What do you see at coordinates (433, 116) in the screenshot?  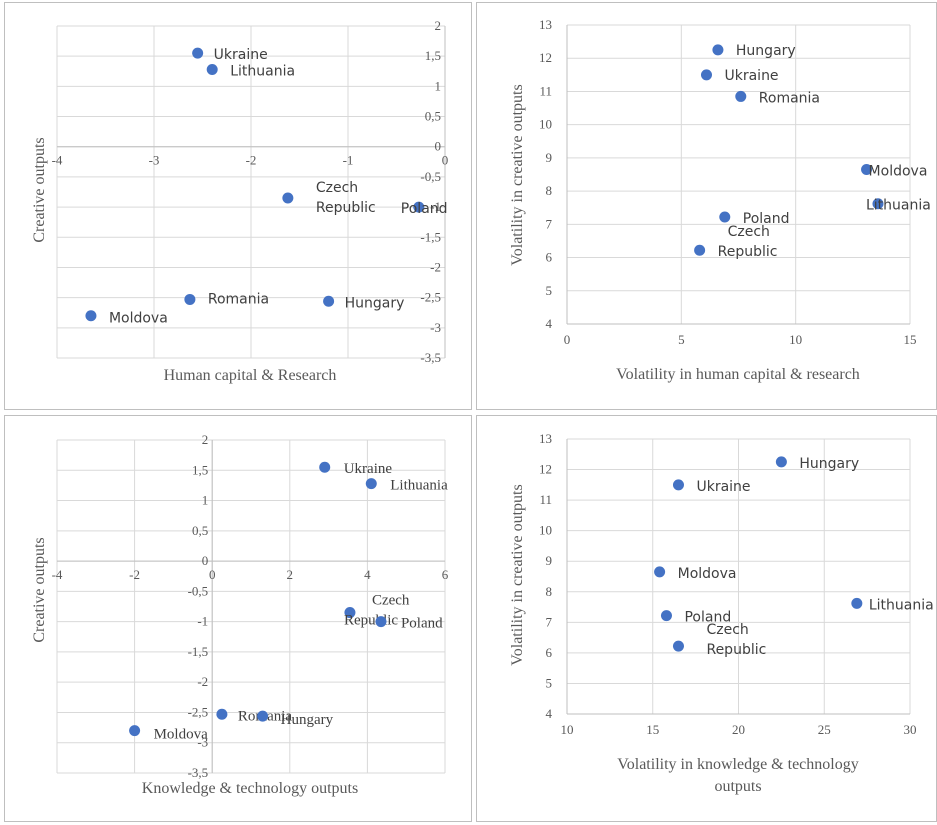 I see `y-tick-label: 0,5` at bounding box center [433, 116].